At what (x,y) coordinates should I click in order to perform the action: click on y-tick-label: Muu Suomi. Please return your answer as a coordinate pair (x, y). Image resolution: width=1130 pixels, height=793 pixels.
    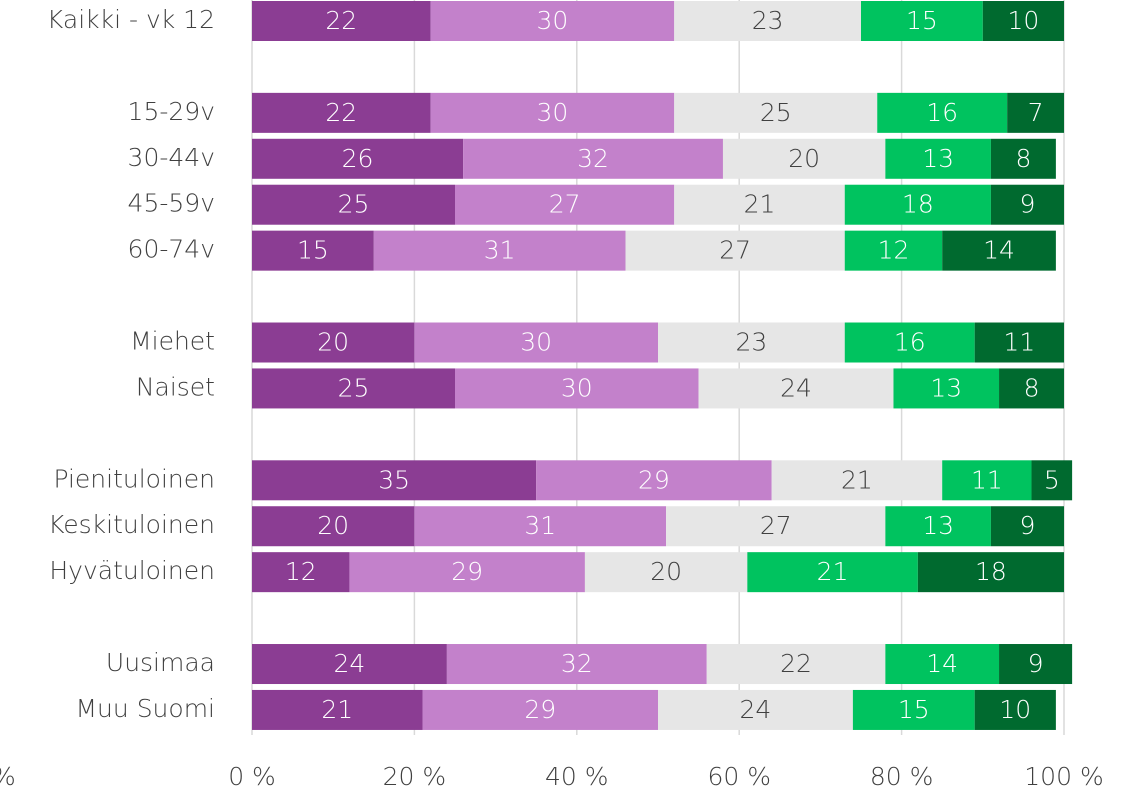
    Looking at the image, I should click on (145, 708).